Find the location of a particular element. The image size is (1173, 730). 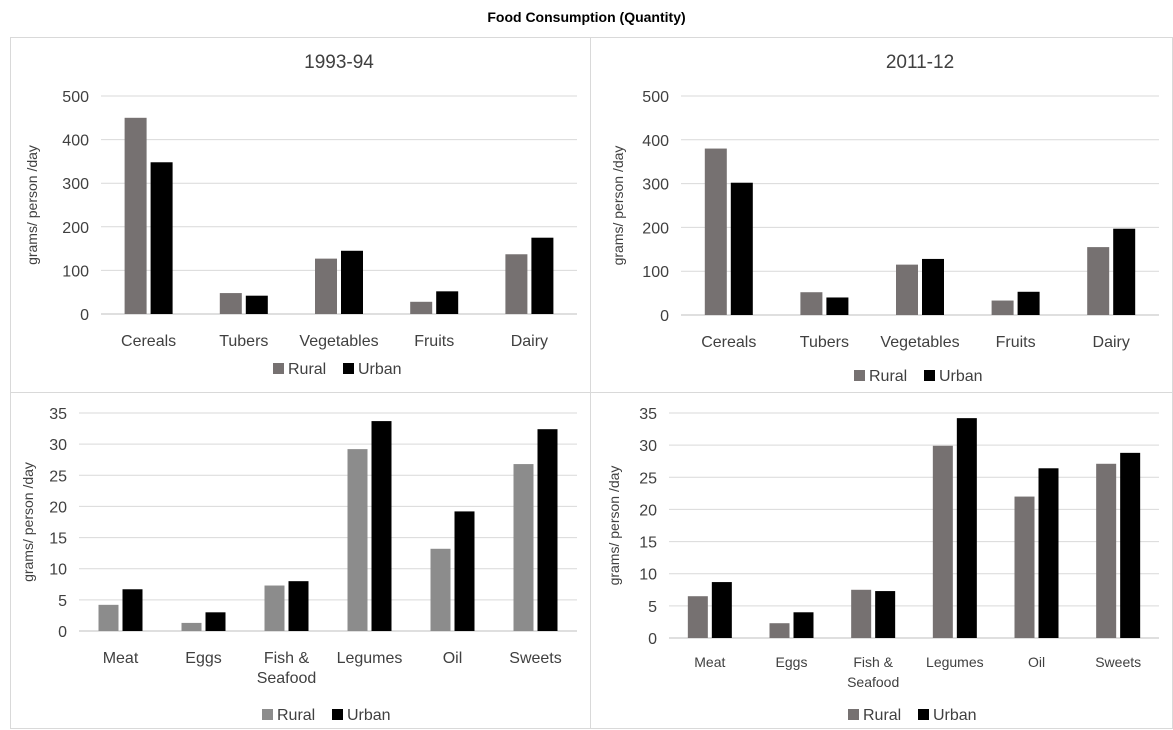

bar-urban-fruits is located at coordinates (447, 302).